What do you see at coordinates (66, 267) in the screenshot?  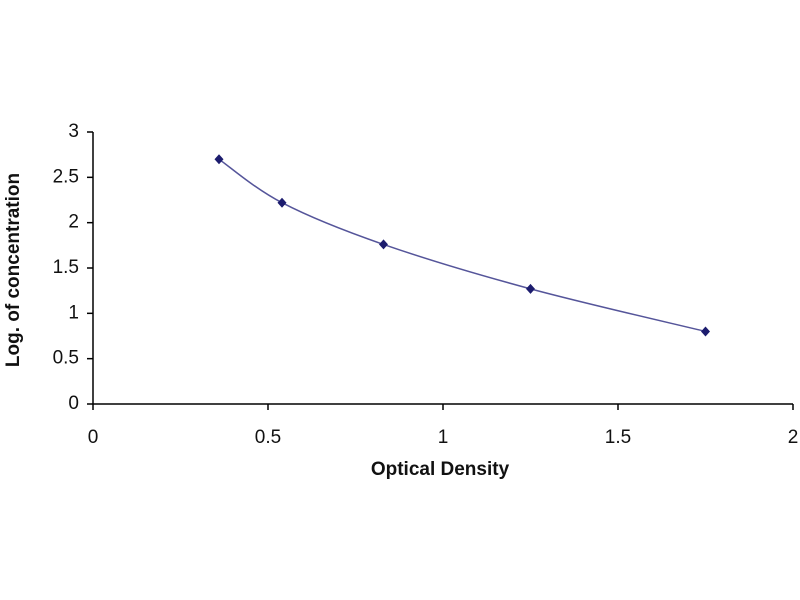 I see `y-tick-label: 1.5` at bounding box center [66, 267].